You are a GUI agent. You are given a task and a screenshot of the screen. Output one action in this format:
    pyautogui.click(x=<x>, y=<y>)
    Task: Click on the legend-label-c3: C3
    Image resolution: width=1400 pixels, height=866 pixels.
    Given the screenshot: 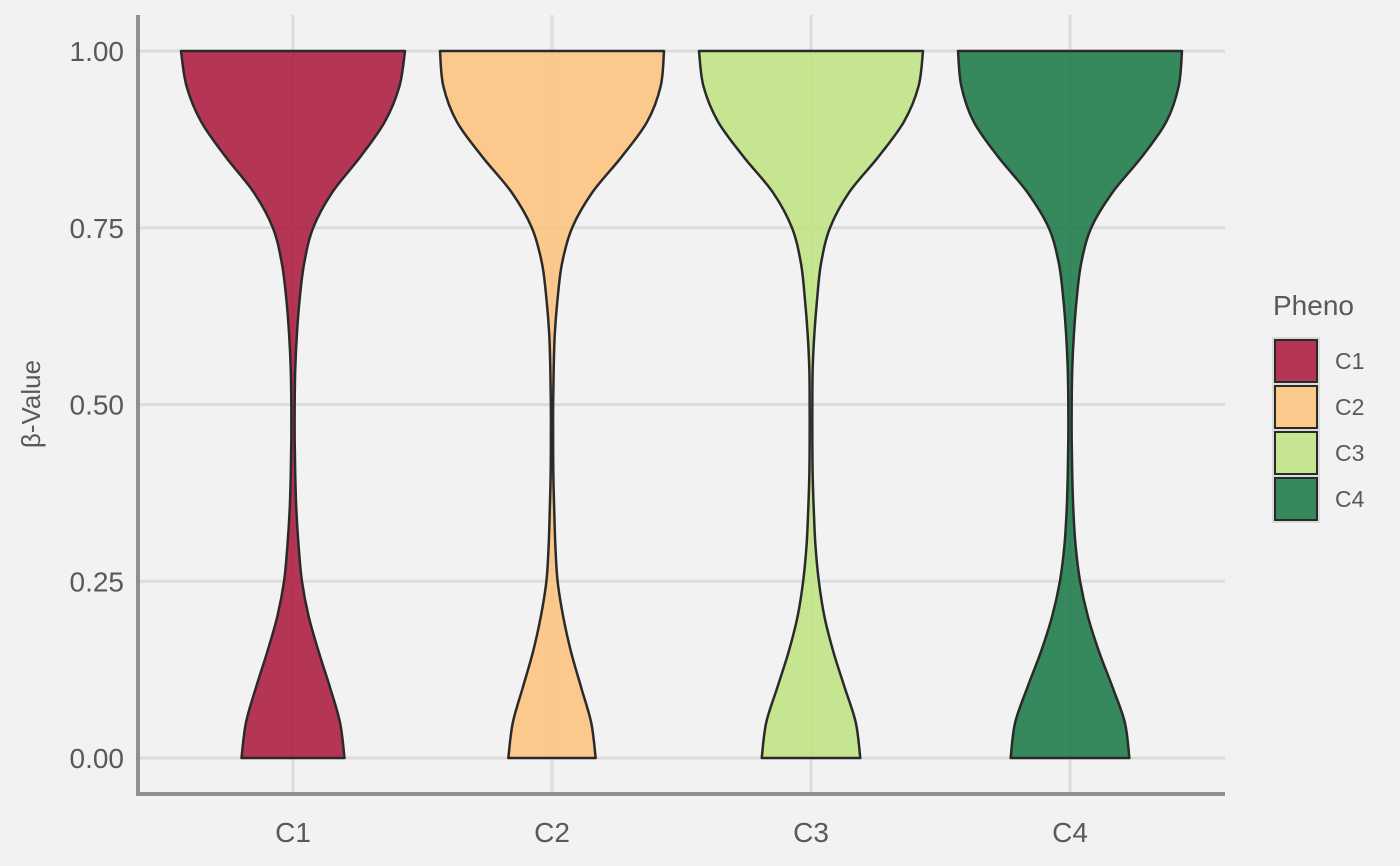 What is the action you would take?
    pyautogui.click(x=1349, y=453)
    